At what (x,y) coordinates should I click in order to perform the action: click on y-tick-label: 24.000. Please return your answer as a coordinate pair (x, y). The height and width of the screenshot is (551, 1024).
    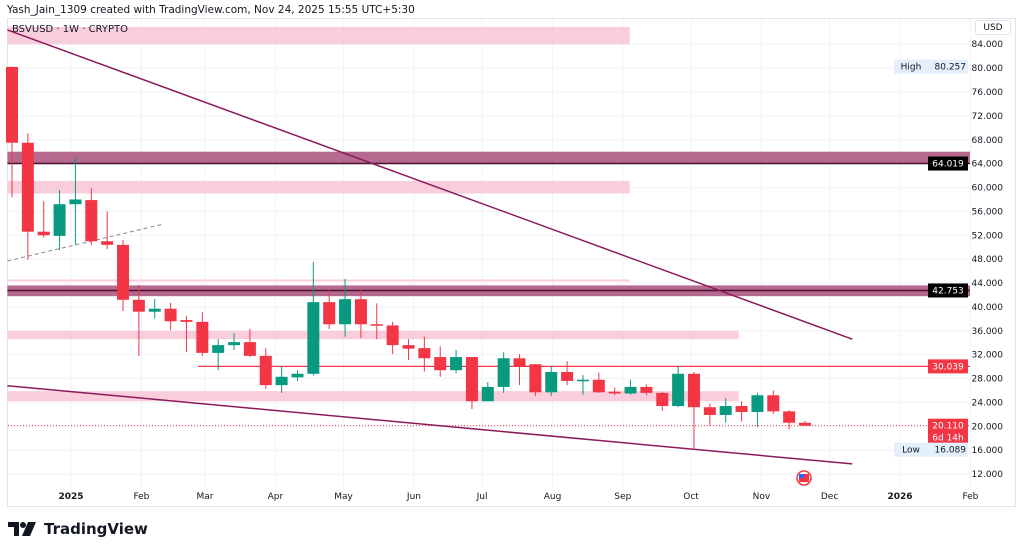
    Looking at the image, I should click on (988, 403).